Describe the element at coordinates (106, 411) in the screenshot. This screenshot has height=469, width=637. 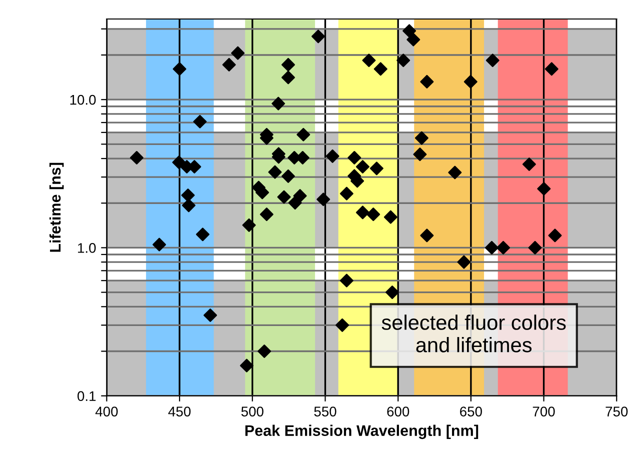
I see `x-tick-label: 400` at that location.